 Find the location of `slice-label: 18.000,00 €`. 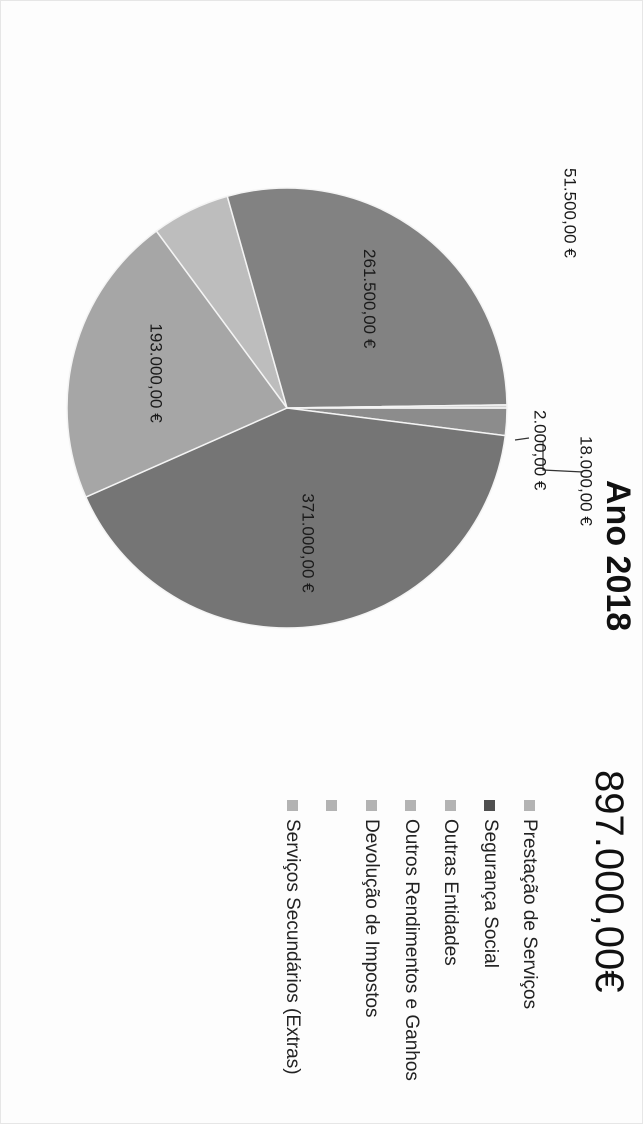

slice-label: 18.000,00 € is located at coordinates (586, 481).